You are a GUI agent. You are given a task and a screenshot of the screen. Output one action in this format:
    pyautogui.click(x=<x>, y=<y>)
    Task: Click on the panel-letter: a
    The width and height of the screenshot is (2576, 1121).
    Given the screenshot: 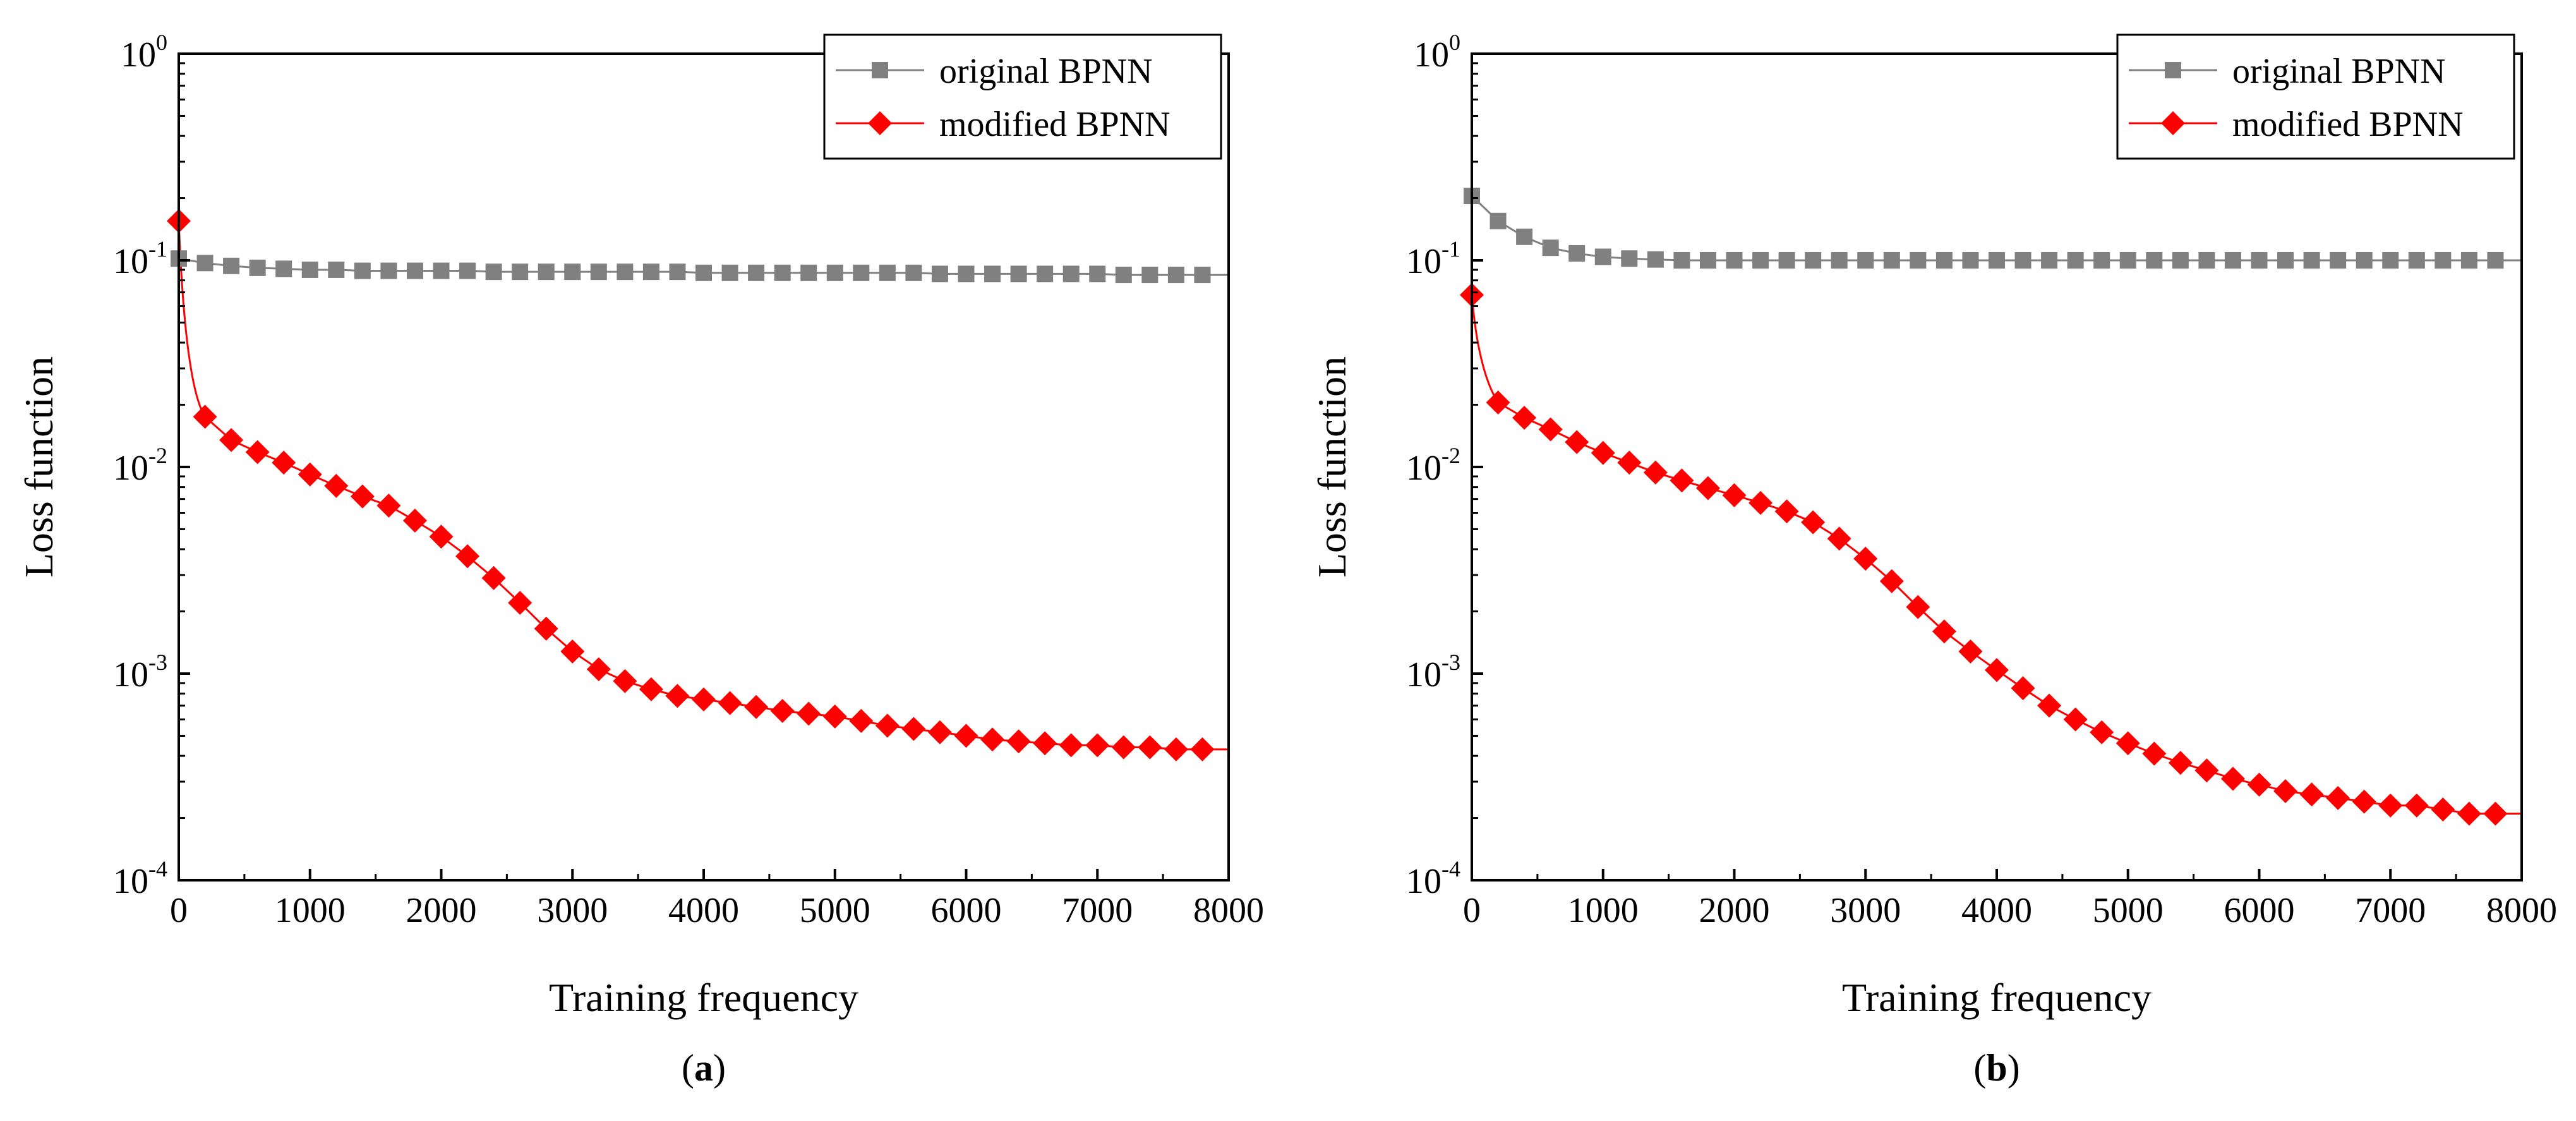 What is the action you would take?
    pyautogui.click(x=703, y=1068)
    